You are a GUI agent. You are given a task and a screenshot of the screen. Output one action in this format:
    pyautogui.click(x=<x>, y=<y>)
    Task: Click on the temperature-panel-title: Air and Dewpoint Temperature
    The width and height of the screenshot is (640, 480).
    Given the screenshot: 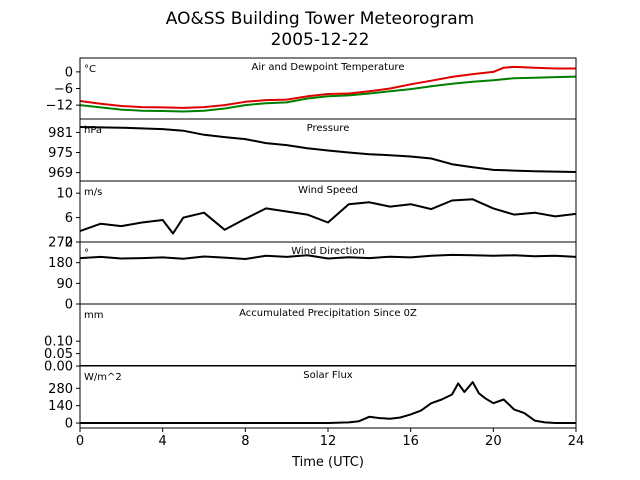 What is the action you would take?
    pyautogui.click(x=328, y=67)
    